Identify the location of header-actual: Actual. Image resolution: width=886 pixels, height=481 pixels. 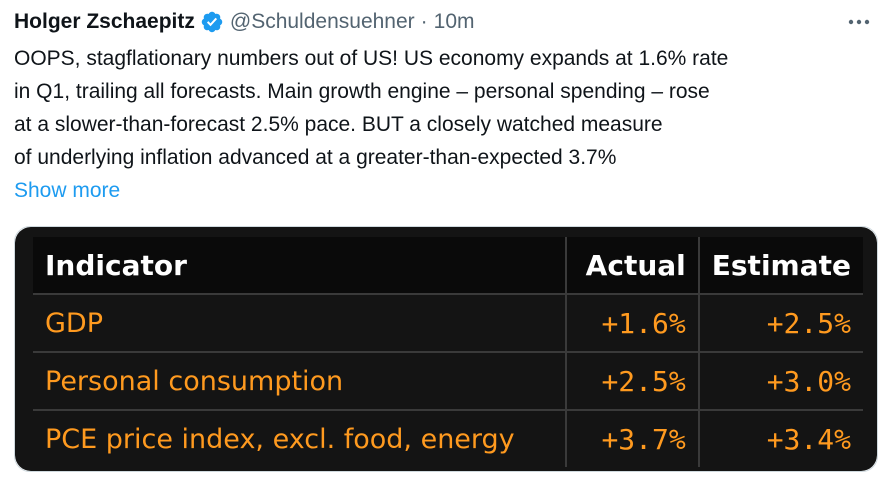
(631, 266).